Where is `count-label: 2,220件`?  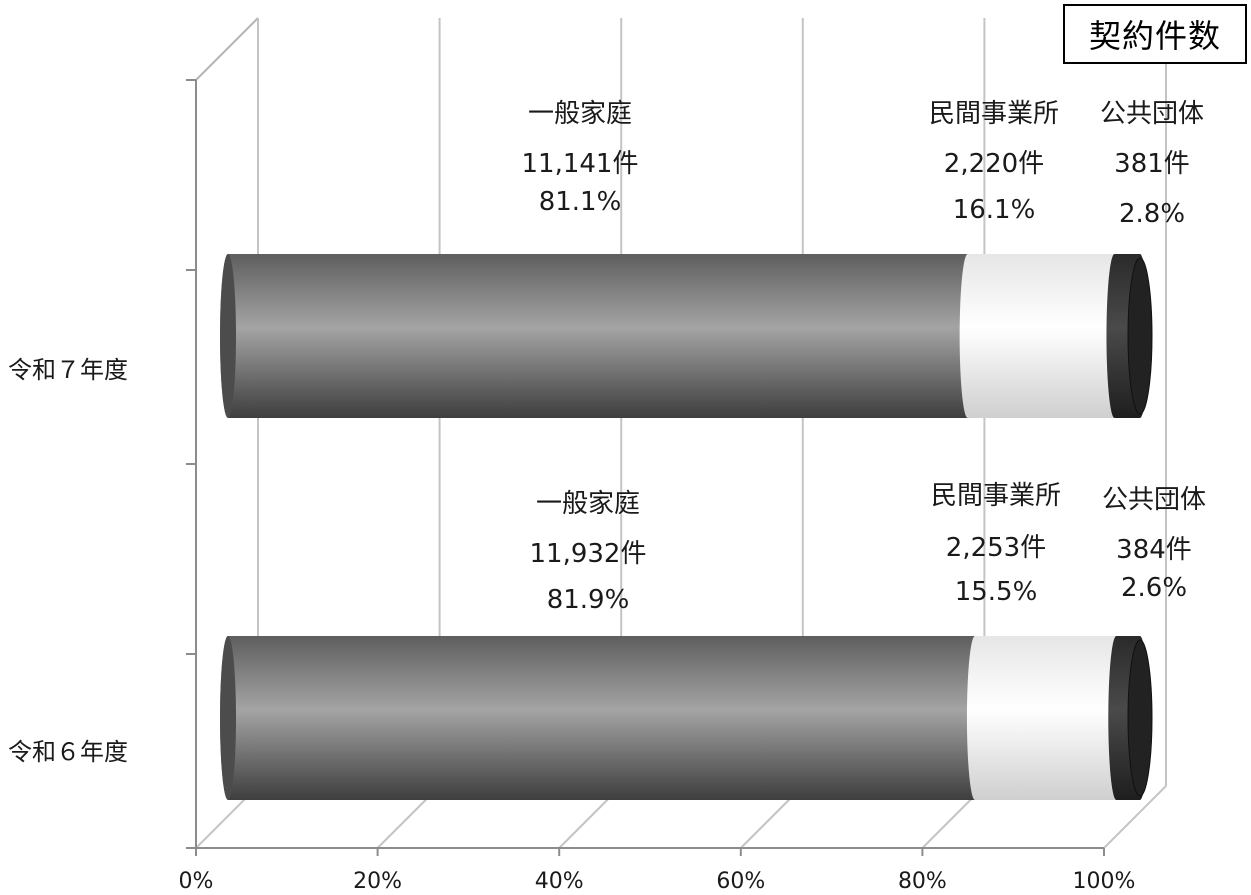 count-label: 2,220件 is located at coordinates (994, 164).